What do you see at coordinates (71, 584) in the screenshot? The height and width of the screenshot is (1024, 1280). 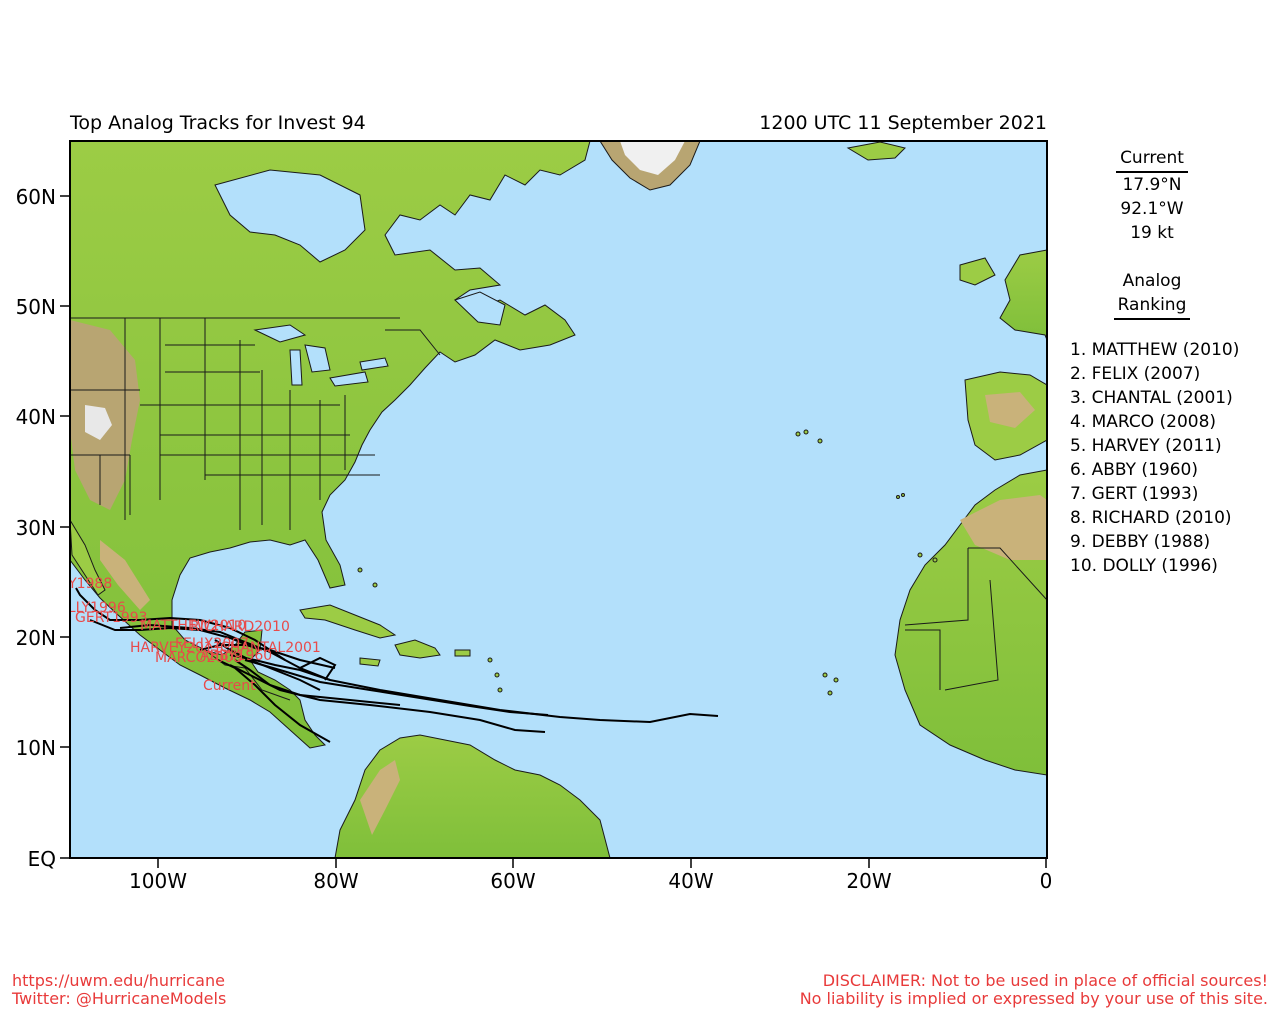 I see `label-debby-1988: DEBBY1988` at bounding box center [71, 584].